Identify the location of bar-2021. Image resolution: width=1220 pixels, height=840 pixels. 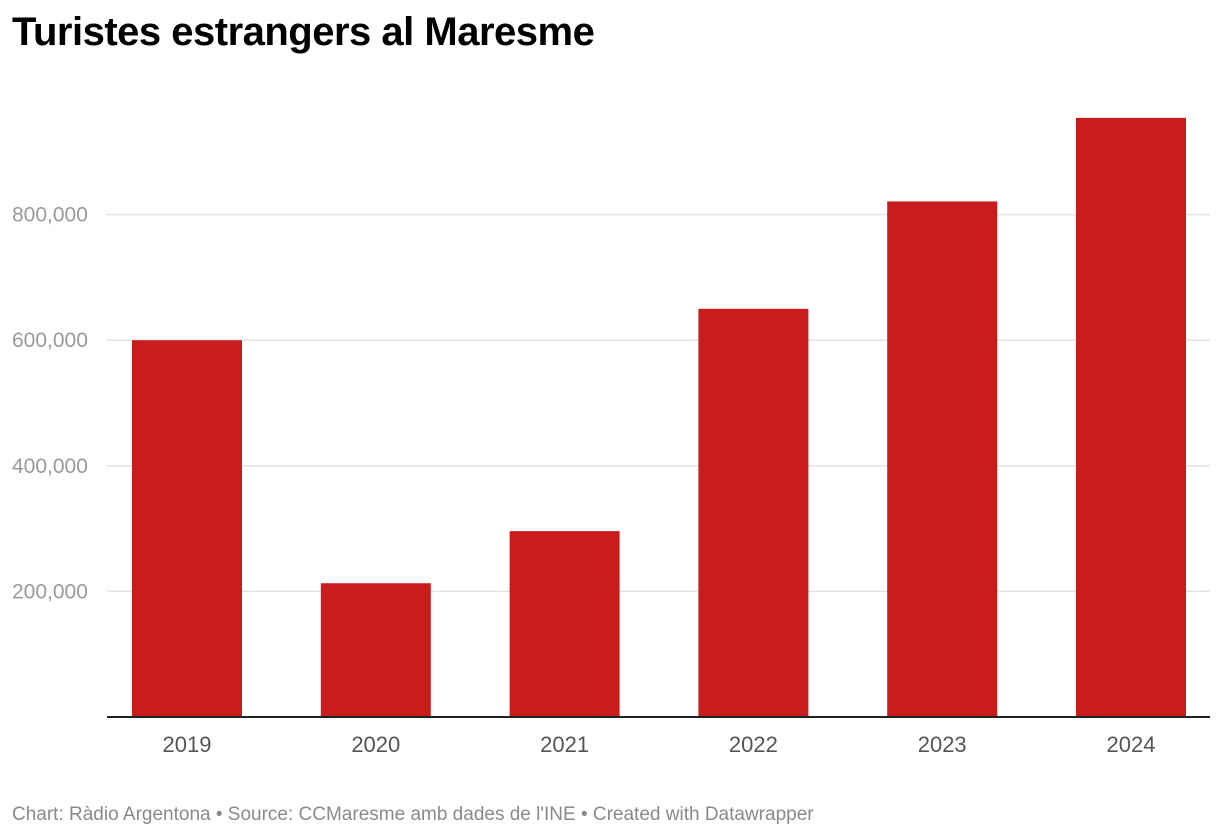
(564, 624).